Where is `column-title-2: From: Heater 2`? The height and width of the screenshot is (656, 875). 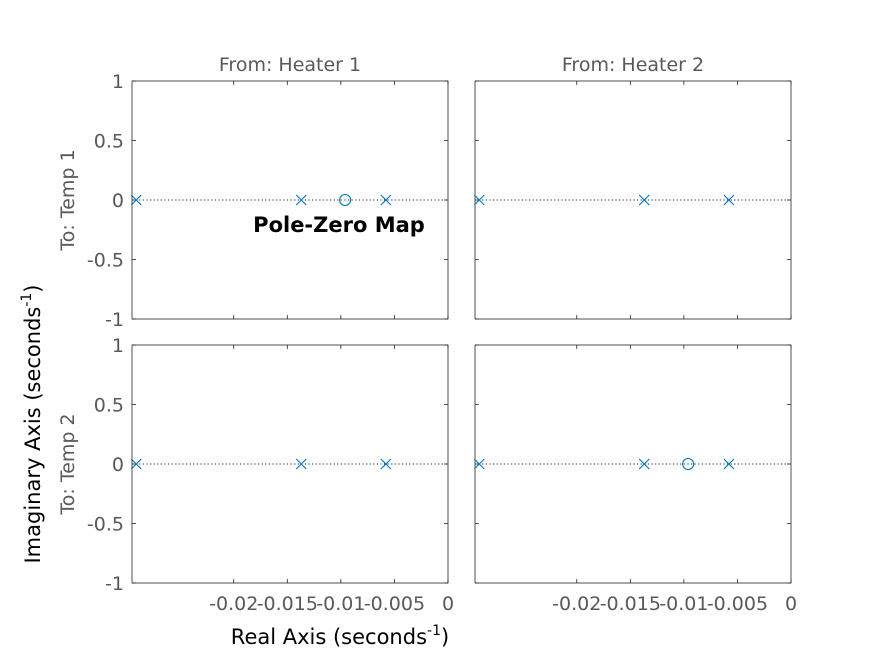 column-title-2: From: Heater 2 is located at coordinates (633, 65).